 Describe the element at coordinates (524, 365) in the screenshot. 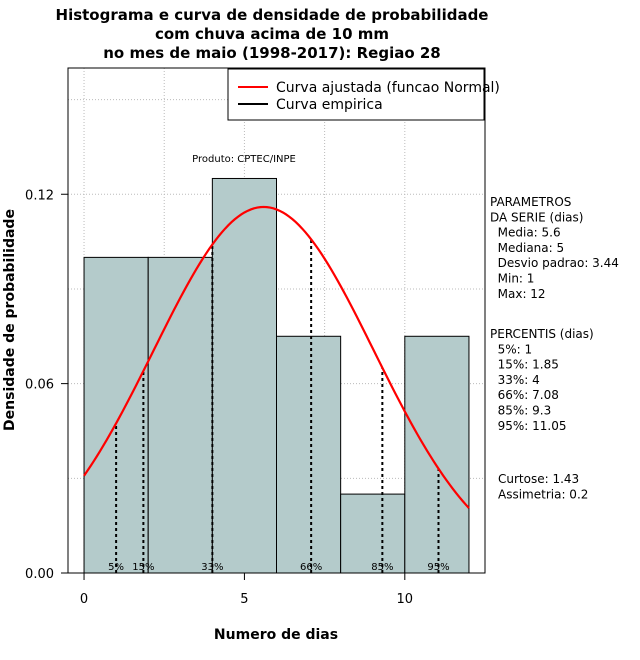

I see `side-panel-line: 15%: 1.85` at that location.